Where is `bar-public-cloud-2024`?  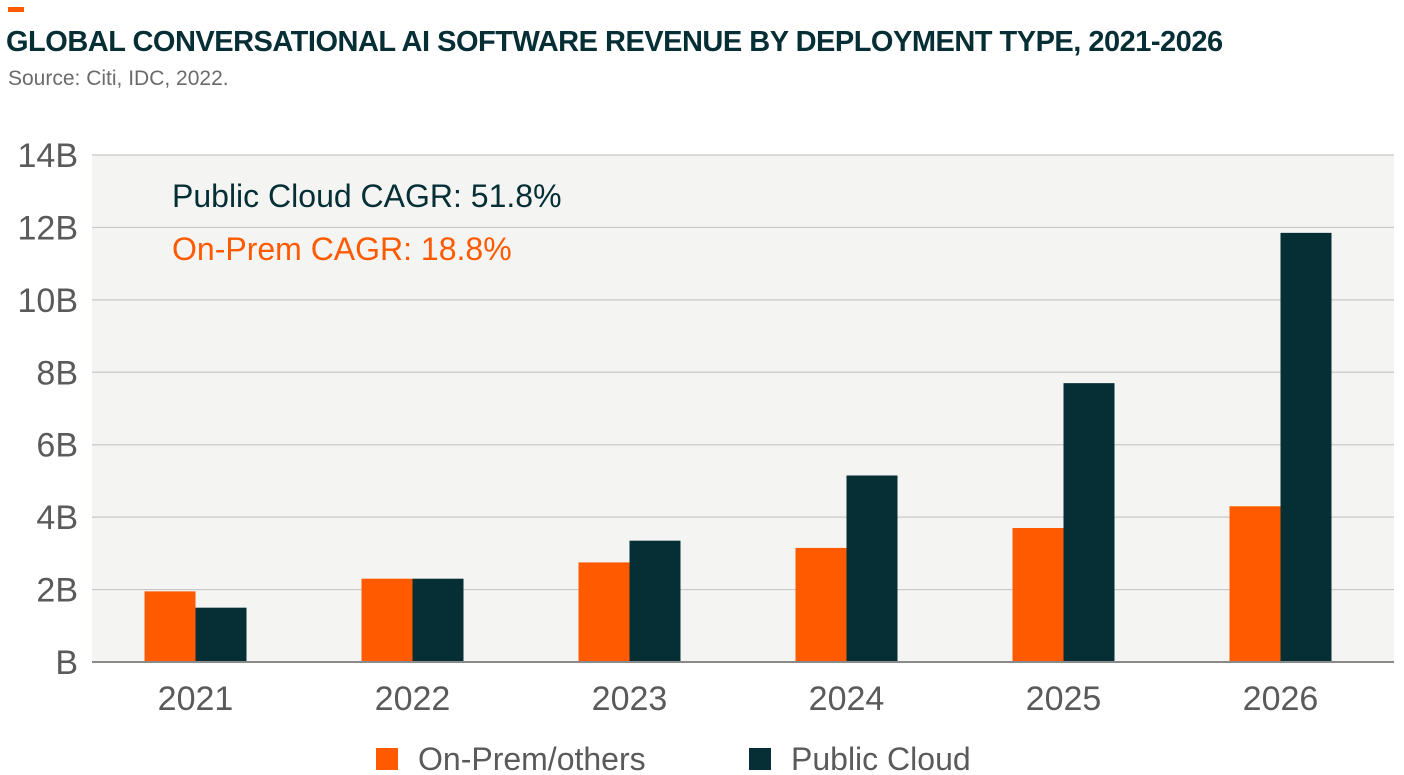 bar-public-cloud-2024 is located at coordinates (872, 568).